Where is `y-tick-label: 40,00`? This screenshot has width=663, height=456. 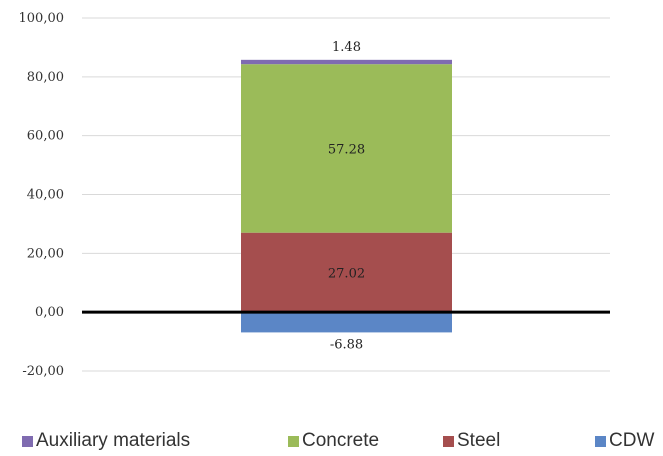 y-tick-label: 40,00 is located at coordinates (45, 195).